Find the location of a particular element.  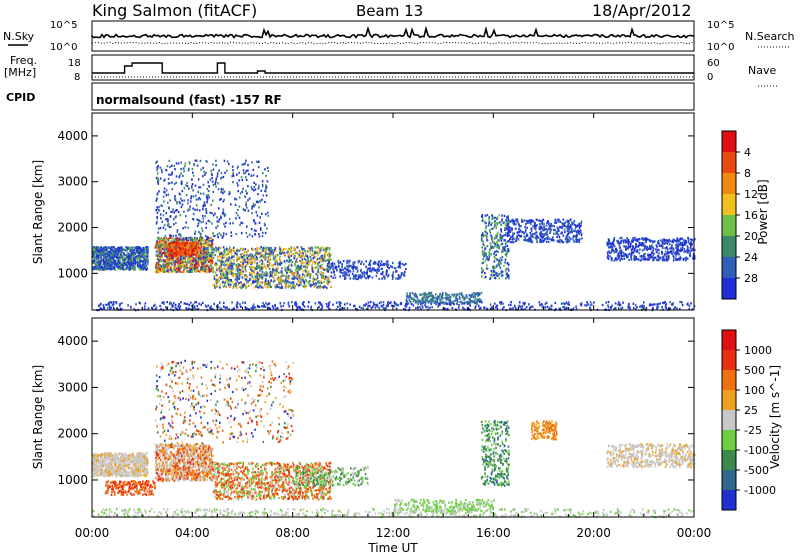

freq-unit: [MHz] is located at coordinates (20, 72).